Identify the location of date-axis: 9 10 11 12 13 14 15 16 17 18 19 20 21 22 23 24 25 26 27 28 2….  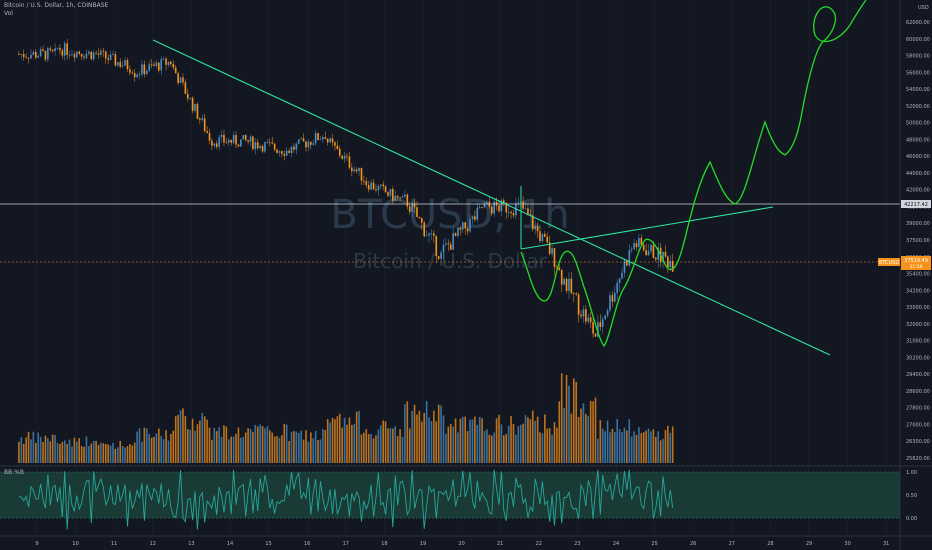
(462, 544).